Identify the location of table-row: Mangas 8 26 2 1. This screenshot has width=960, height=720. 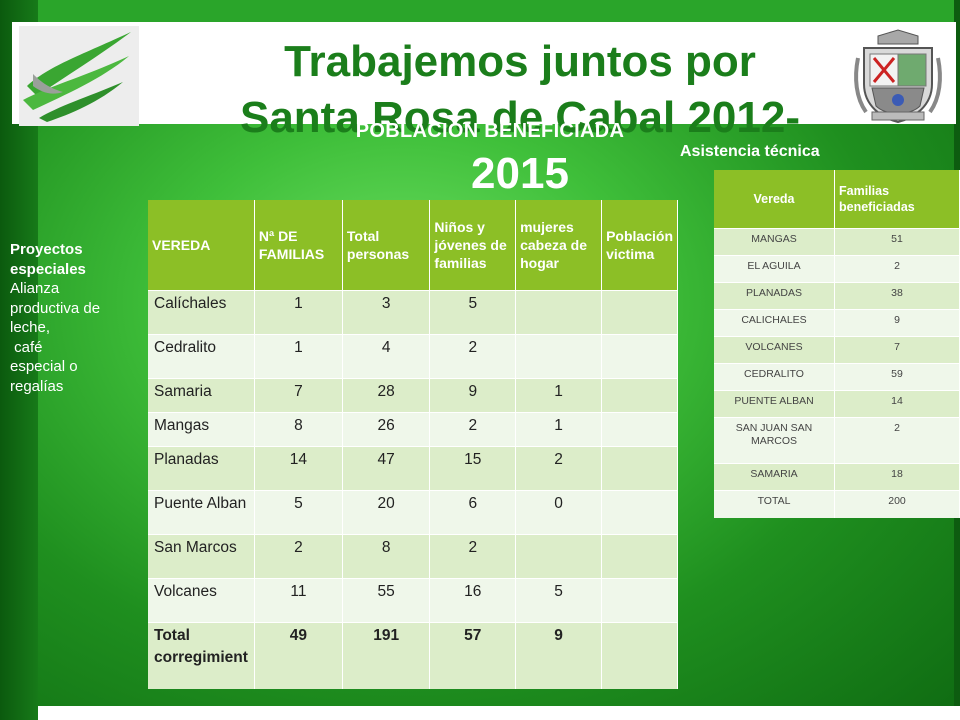
(413, 429).